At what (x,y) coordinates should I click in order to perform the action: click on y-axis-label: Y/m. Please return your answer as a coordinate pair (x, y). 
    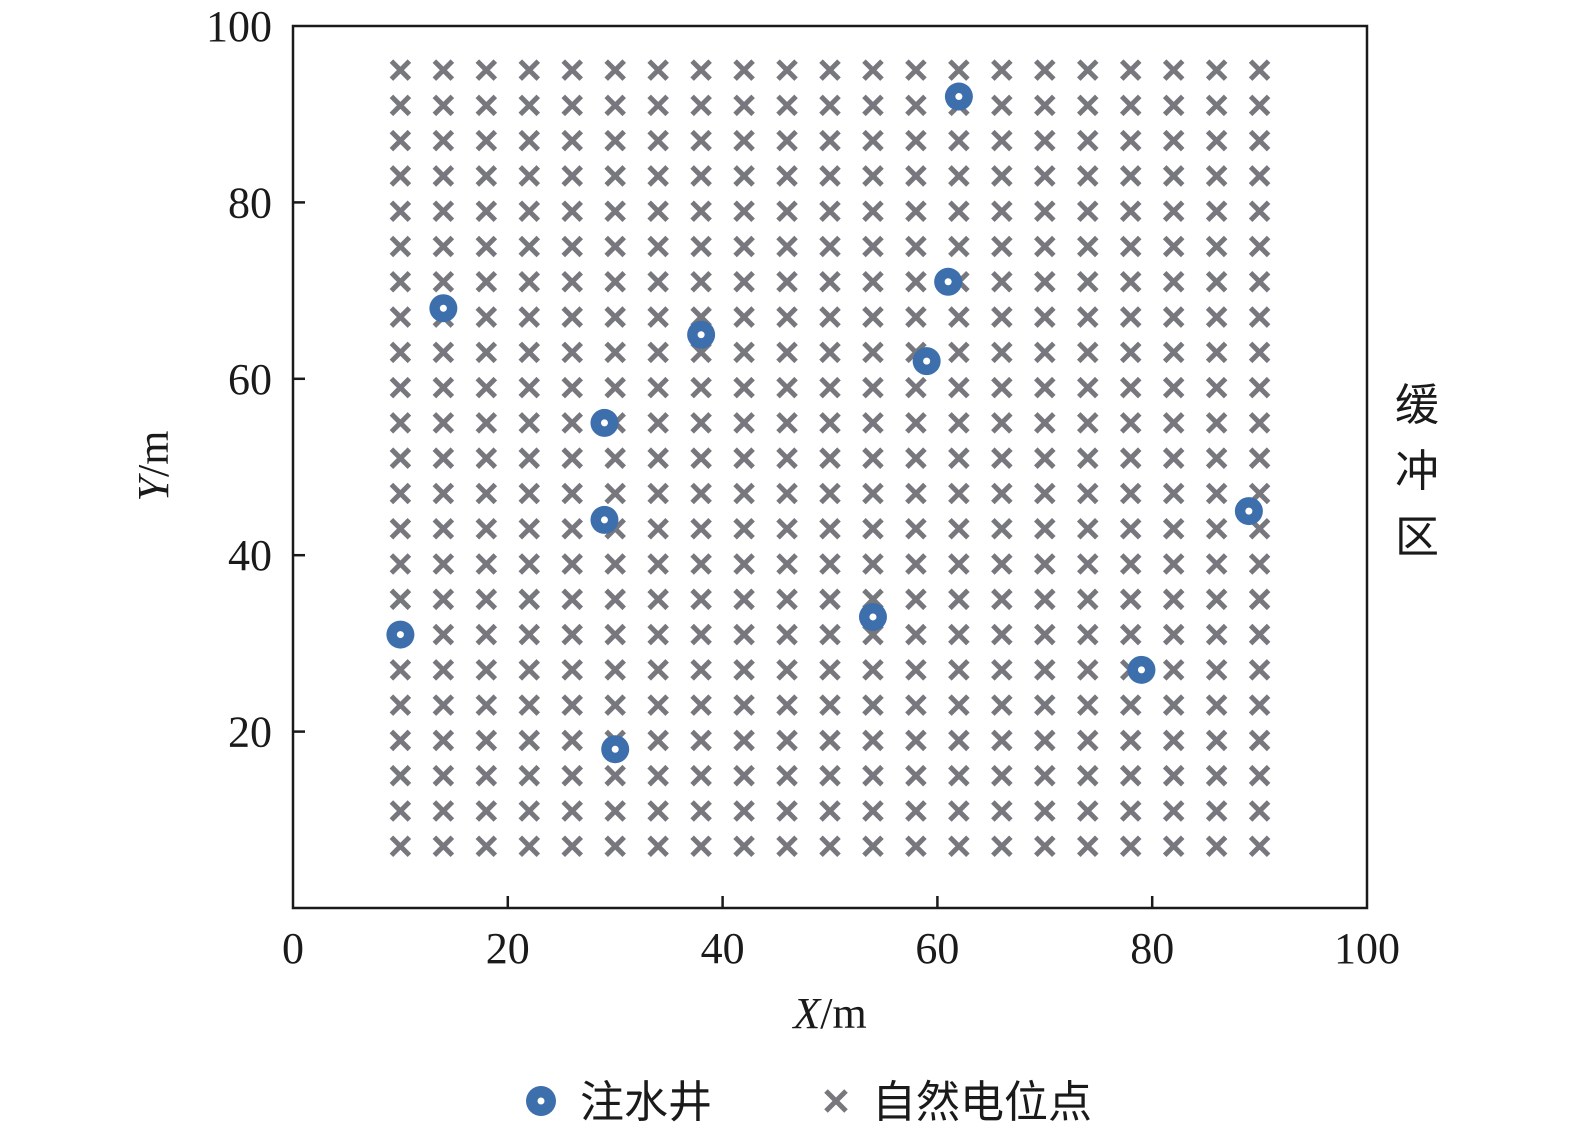
    Looking at the image, I should click on (153, 466).